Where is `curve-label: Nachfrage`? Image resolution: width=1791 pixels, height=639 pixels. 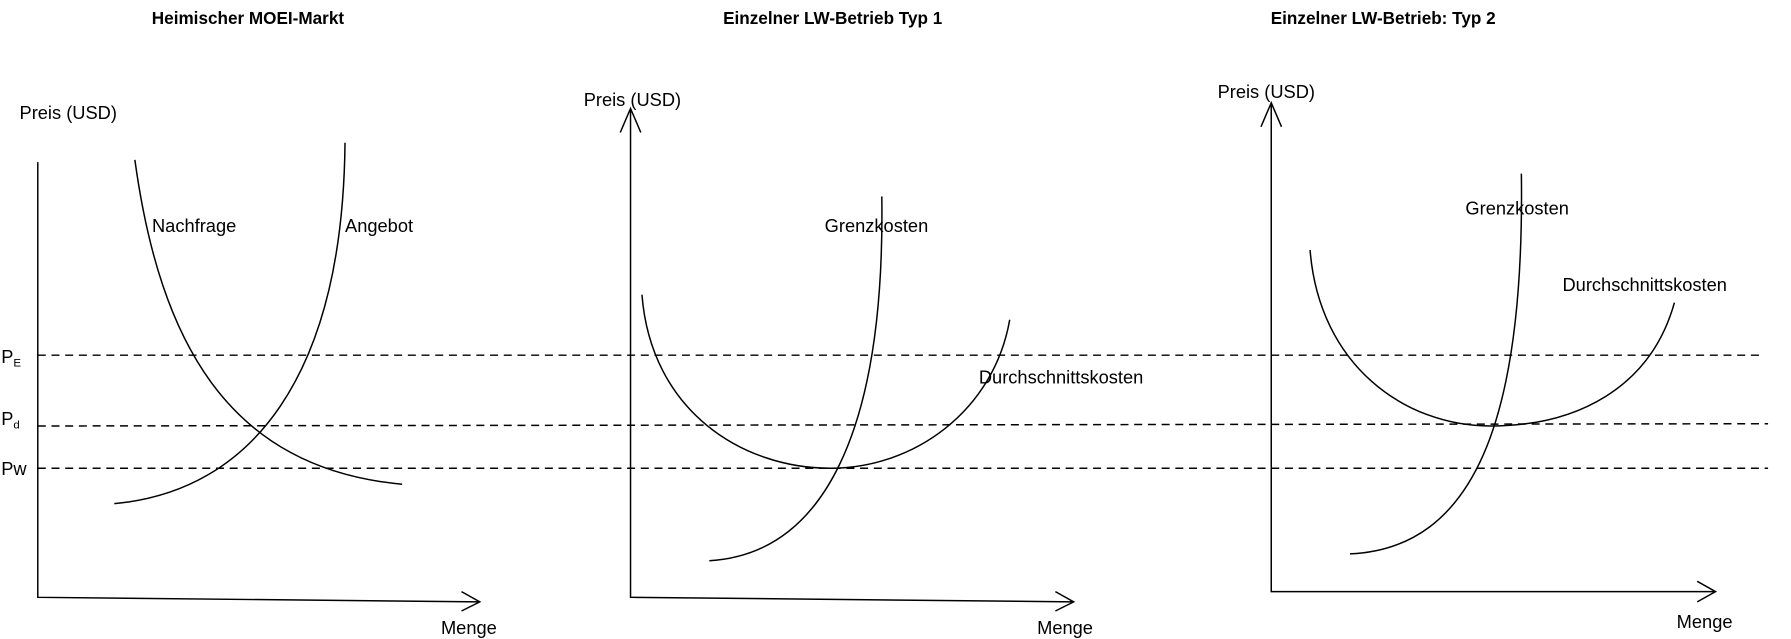
curve-label: Nachfrage is located at coordinates (194, 225).